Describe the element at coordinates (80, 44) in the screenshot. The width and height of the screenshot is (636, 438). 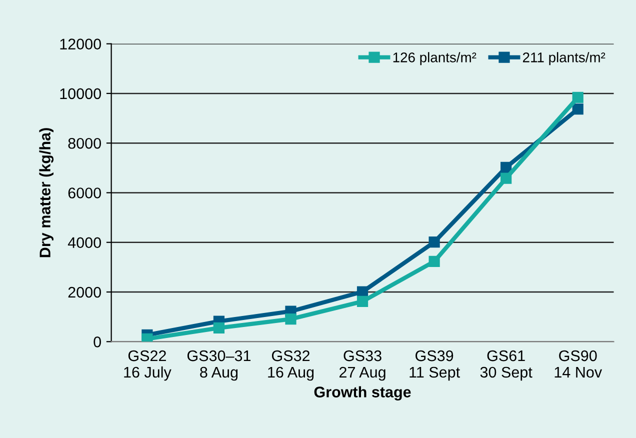
I see `y-tick-label: 12000` at that location.